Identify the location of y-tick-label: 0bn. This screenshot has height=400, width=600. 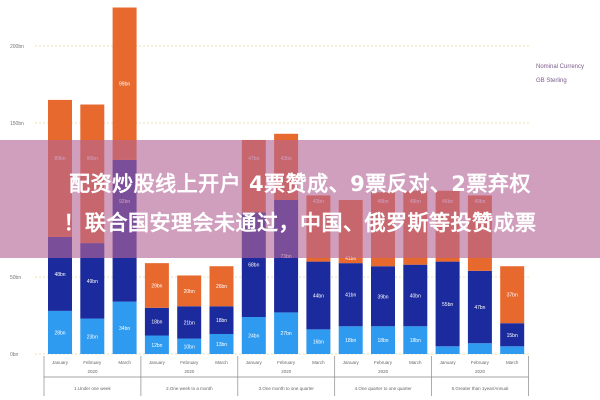
(14, 355).